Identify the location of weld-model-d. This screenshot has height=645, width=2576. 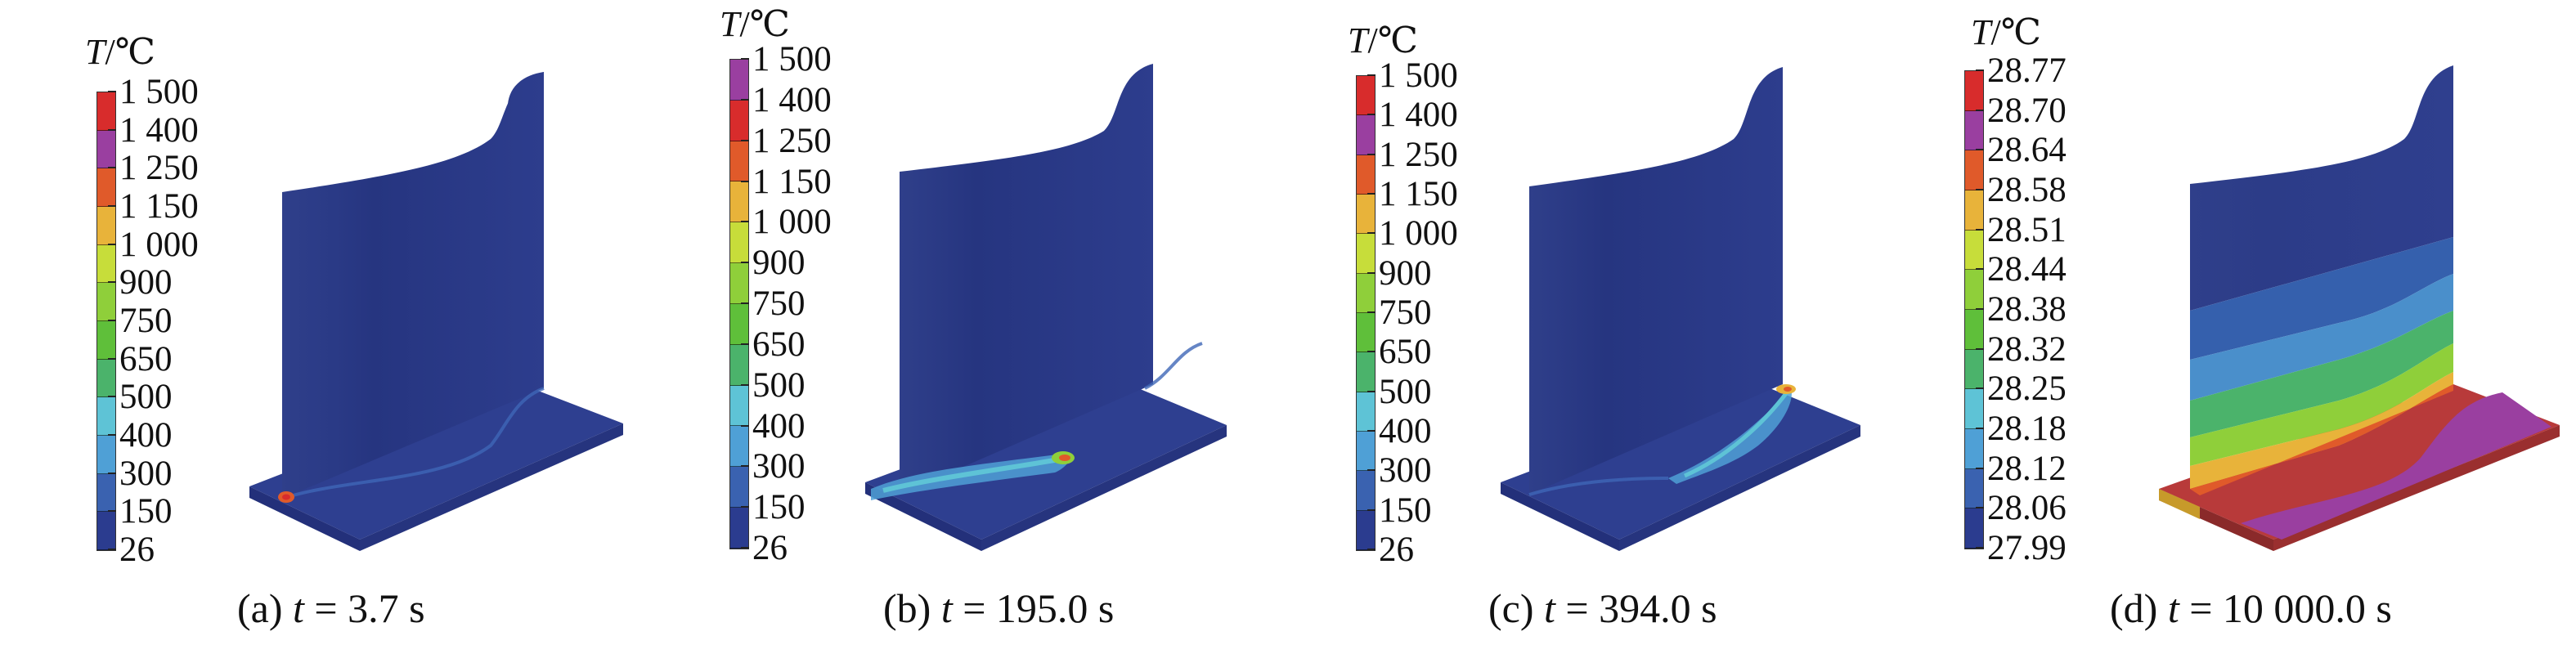
(2359, 308).